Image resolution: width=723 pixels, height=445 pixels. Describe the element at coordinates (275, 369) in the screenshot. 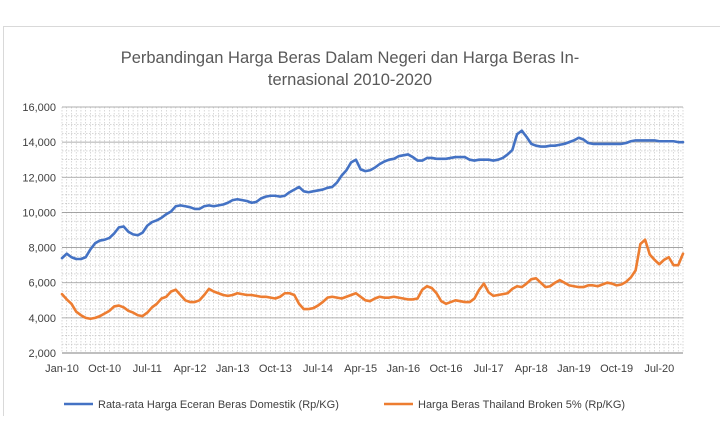

I see `x-tick-label: Oct-13` at that location.